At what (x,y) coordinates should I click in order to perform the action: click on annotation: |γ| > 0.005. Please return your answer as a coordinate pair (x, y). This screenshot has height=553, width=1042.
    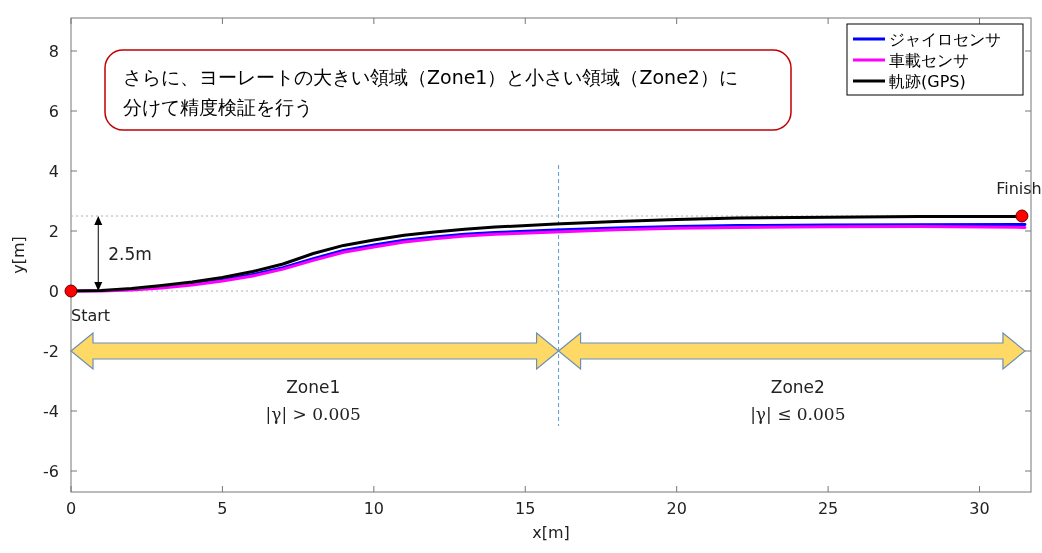
    Looking at the image, I should click on (313, 414).